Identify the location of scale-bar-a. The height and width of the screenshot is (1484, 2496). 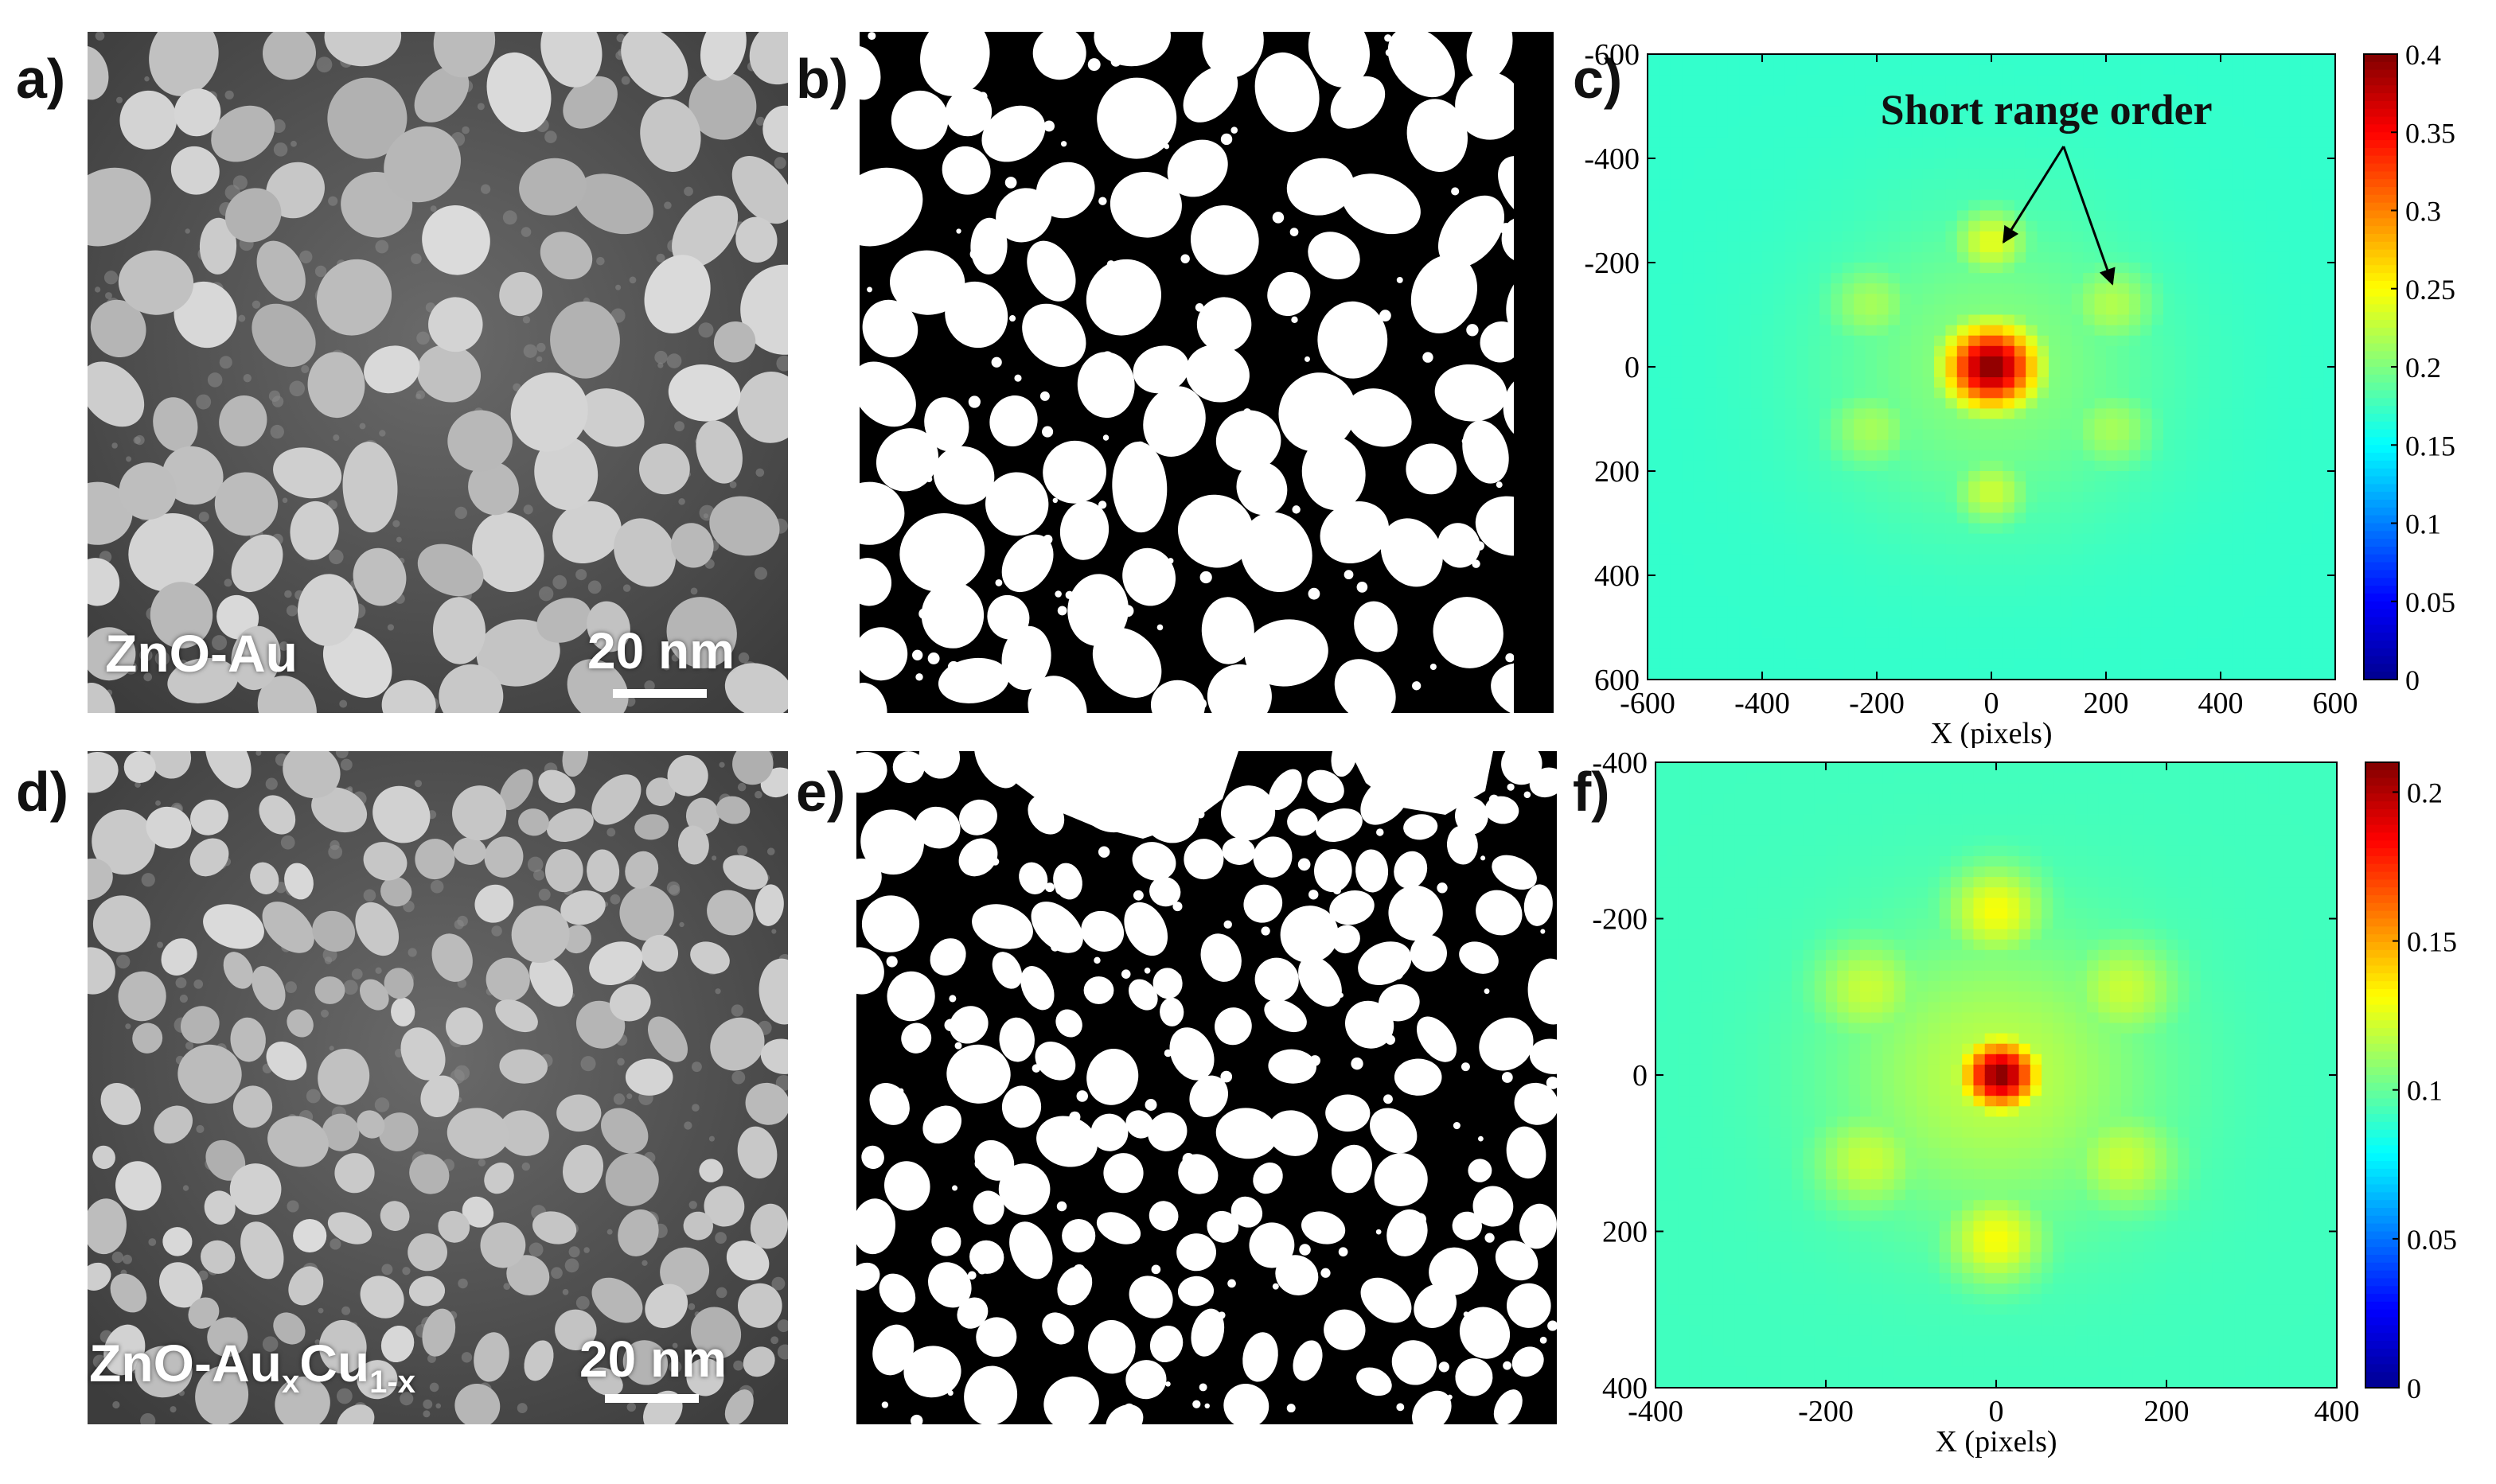
(660, 693).